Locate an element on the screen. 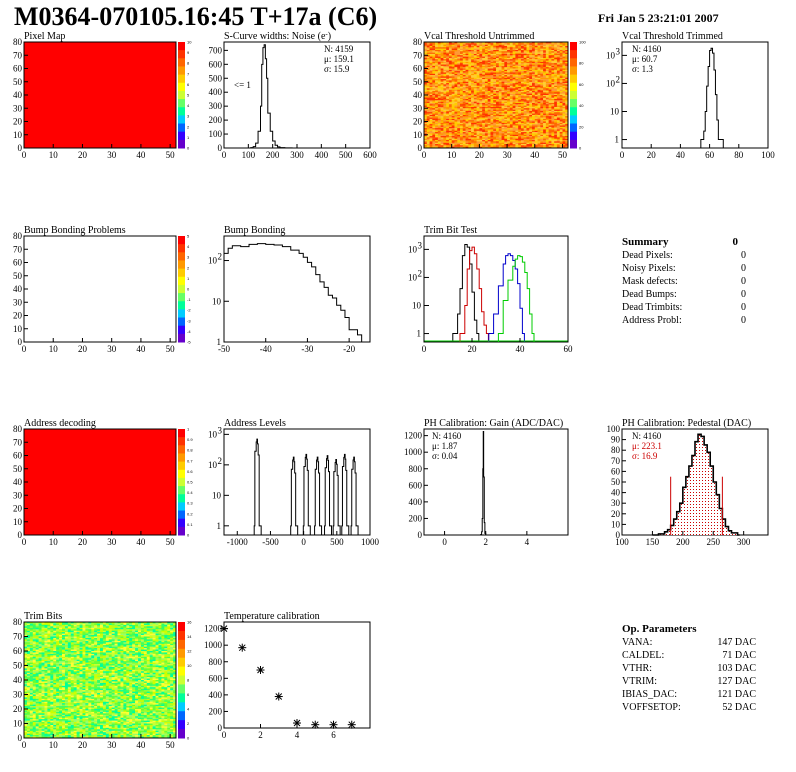  trim-bit-test-hist-title: Trim Bit Test is located at coordinates (450, 230).